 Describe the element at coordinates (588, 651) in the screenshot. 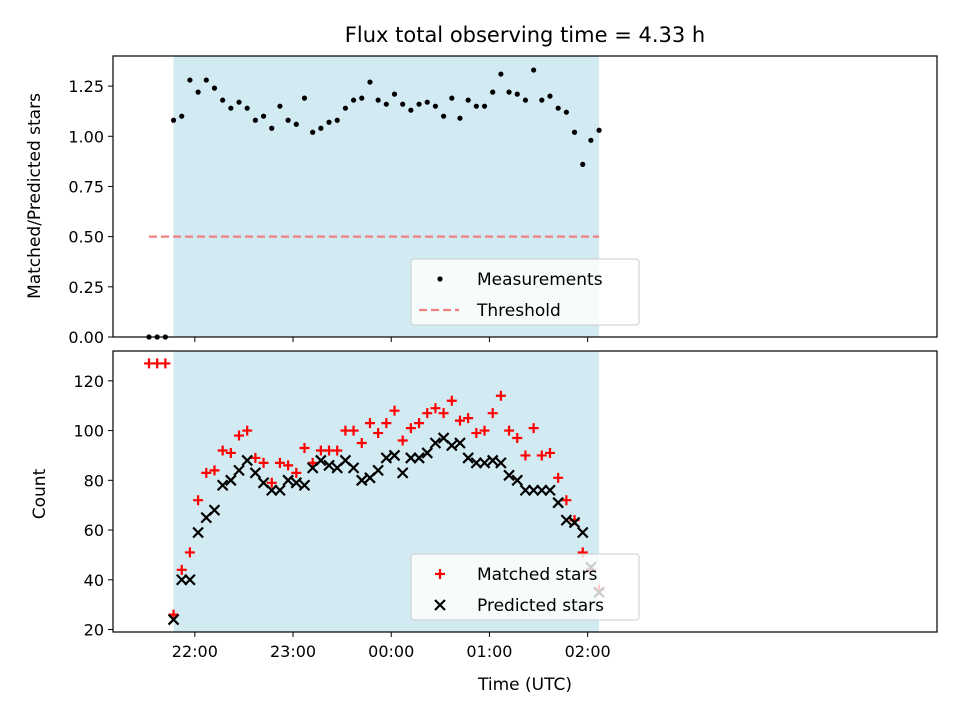

I see `x-tick-label: 02:00` at that location.